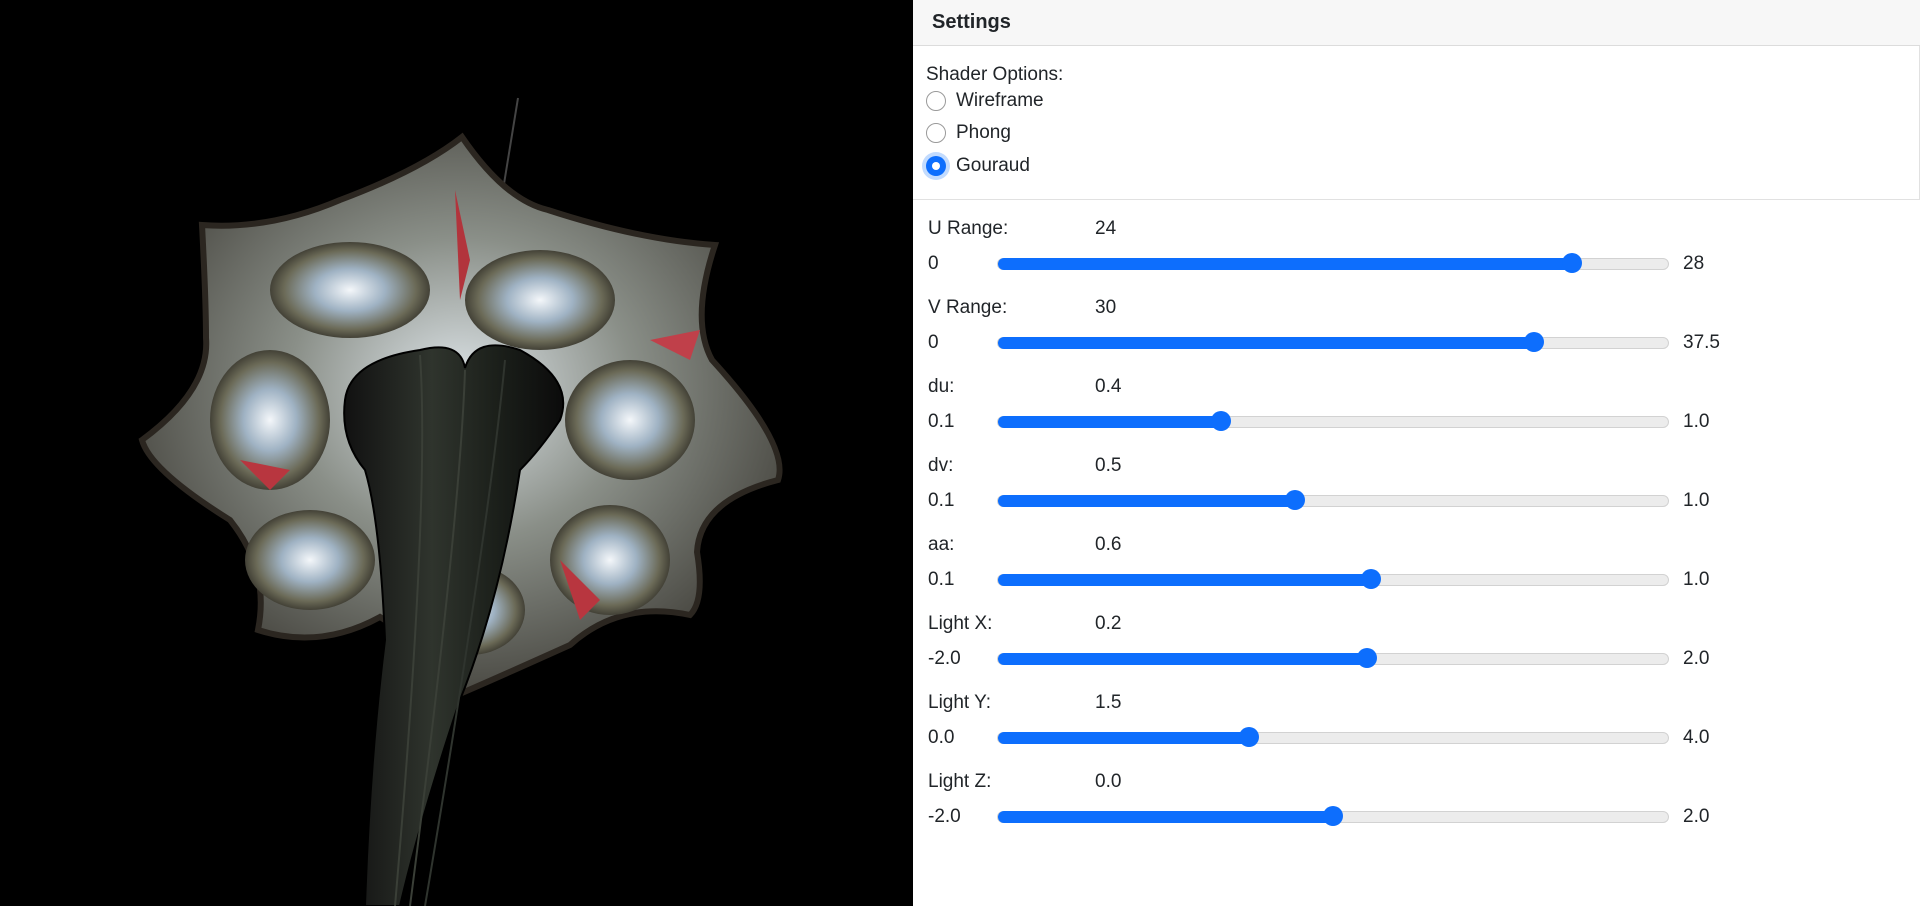 The width and height of the screenshot is (1920, 906). What do you see at coordinates (1106, 228) in the screenshot?
I see `slider-value: 24` at bounding box center [1106, 228].